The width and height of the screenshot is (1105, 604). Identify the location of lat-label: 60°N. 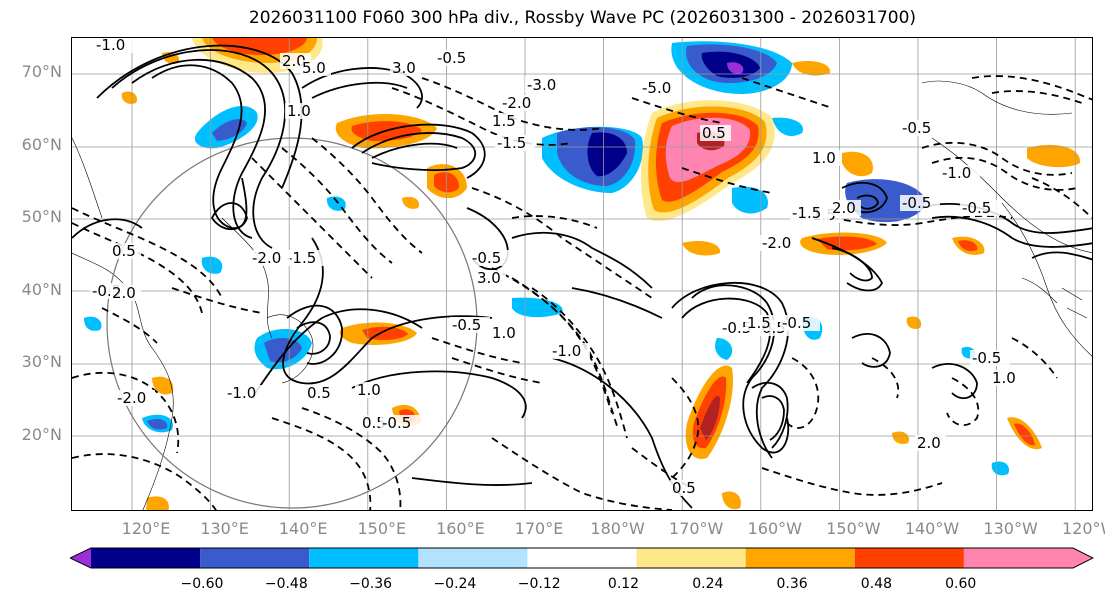
(41, 144).